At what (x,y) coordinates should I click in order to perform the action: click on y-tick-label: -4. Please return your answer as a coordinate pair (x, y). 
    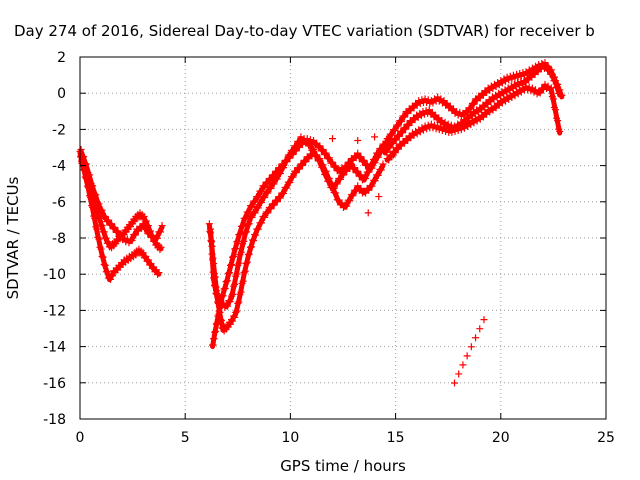
    Looking at the image, I should click on (59, 167).